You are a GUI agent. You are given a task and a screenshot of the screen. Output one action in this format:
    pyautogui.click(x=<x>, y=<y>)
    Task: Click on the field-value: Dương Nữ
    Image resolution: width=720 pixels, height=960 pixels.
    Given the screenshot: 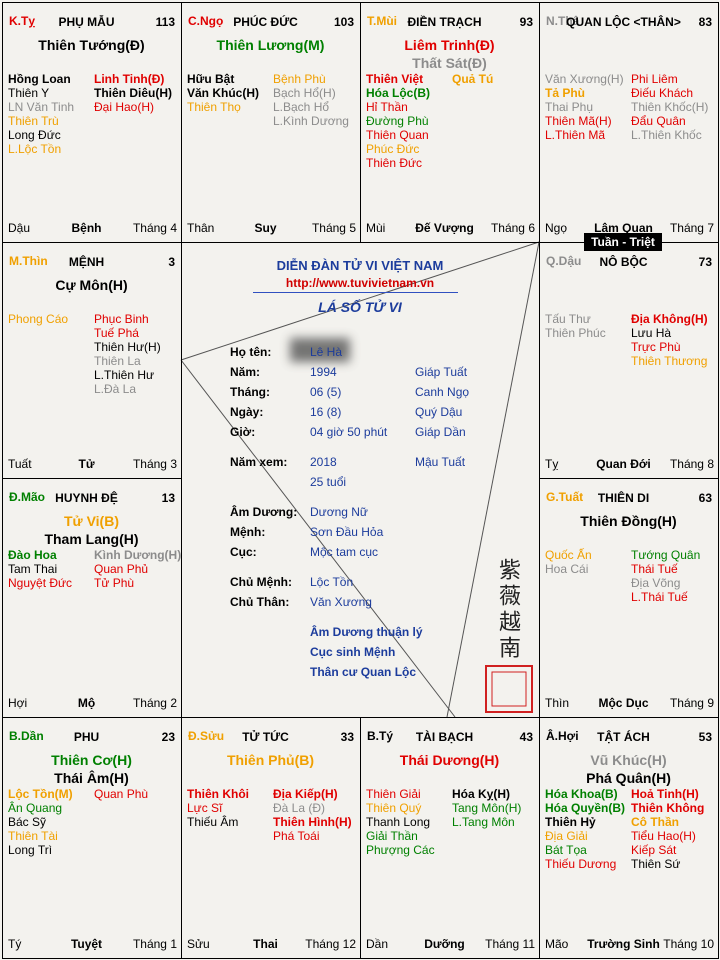 What is the action you would take?
    pyautogui.click(x=339, y=512)
    